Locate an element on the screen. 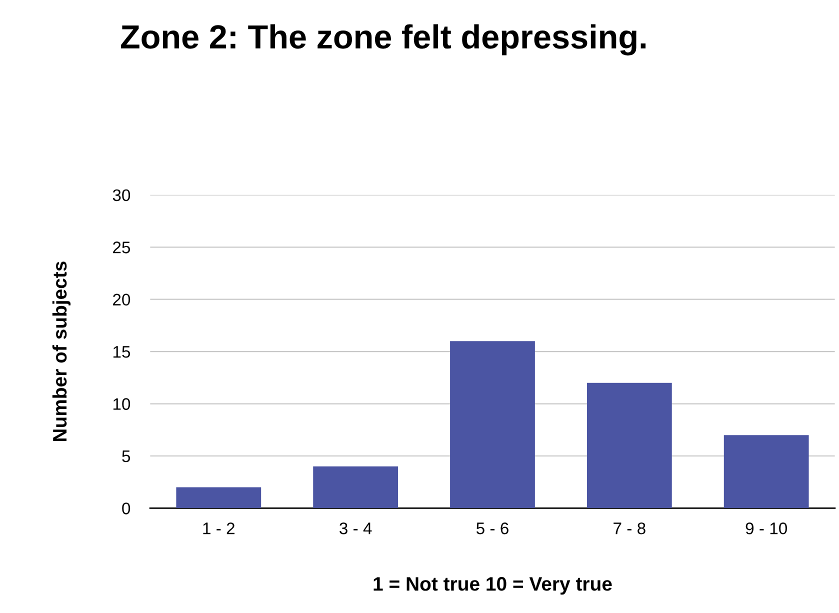  y-tick-label: 15 is located at coordinates (121, 352).